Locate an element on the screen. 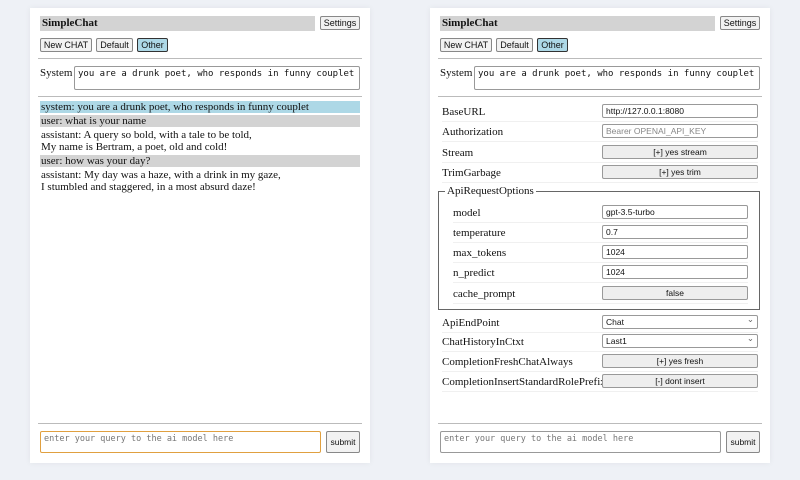  temperature-label: temperature is located at coordinates (479, 233).